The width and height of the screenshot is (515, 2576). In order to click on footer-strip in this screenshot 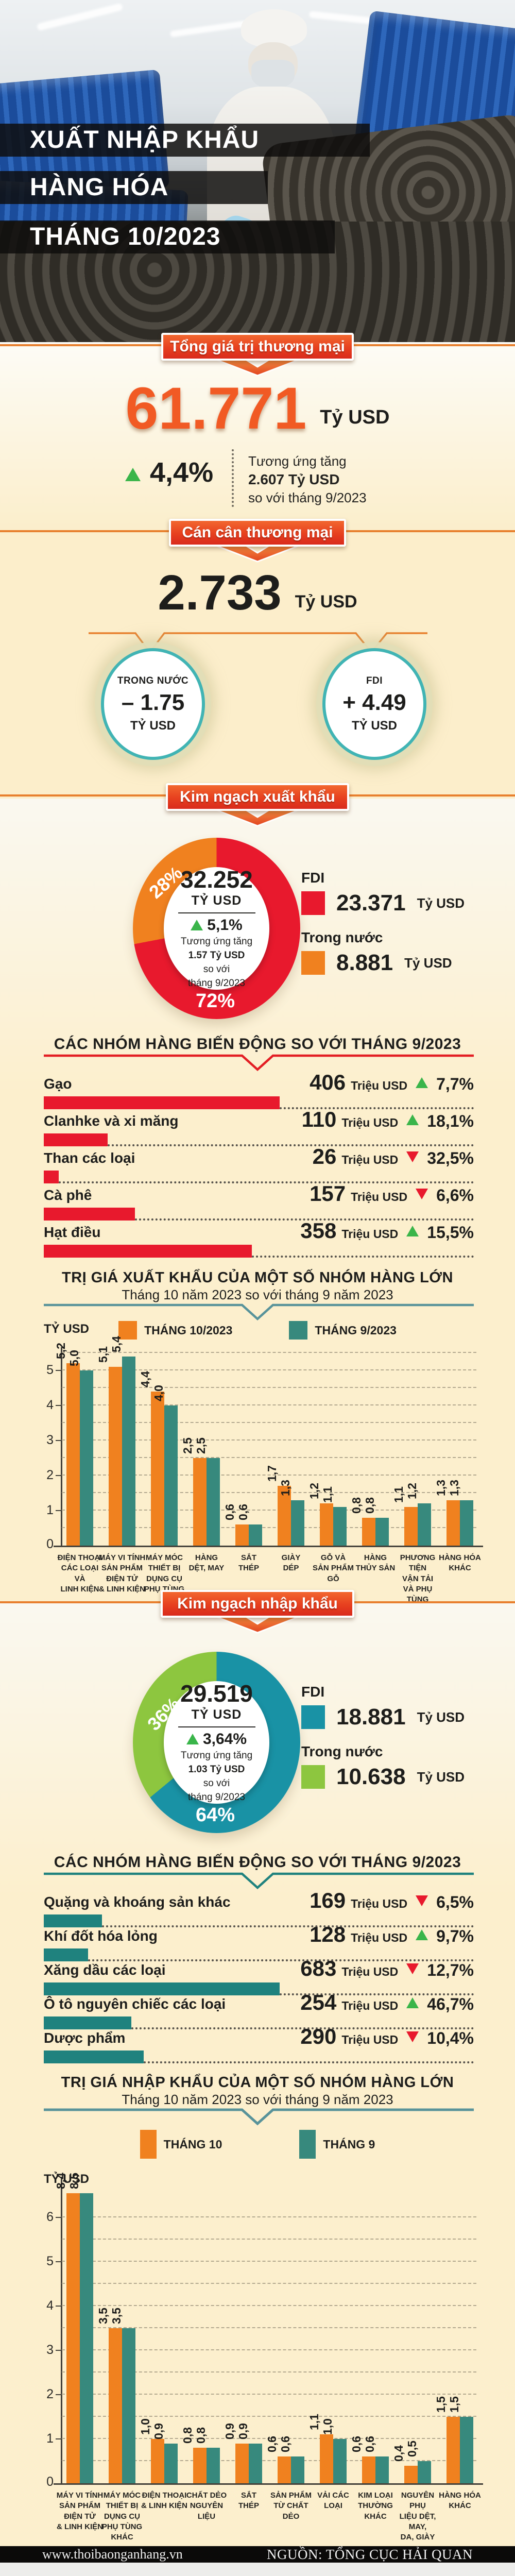, I will do `click(257, 2569)`.